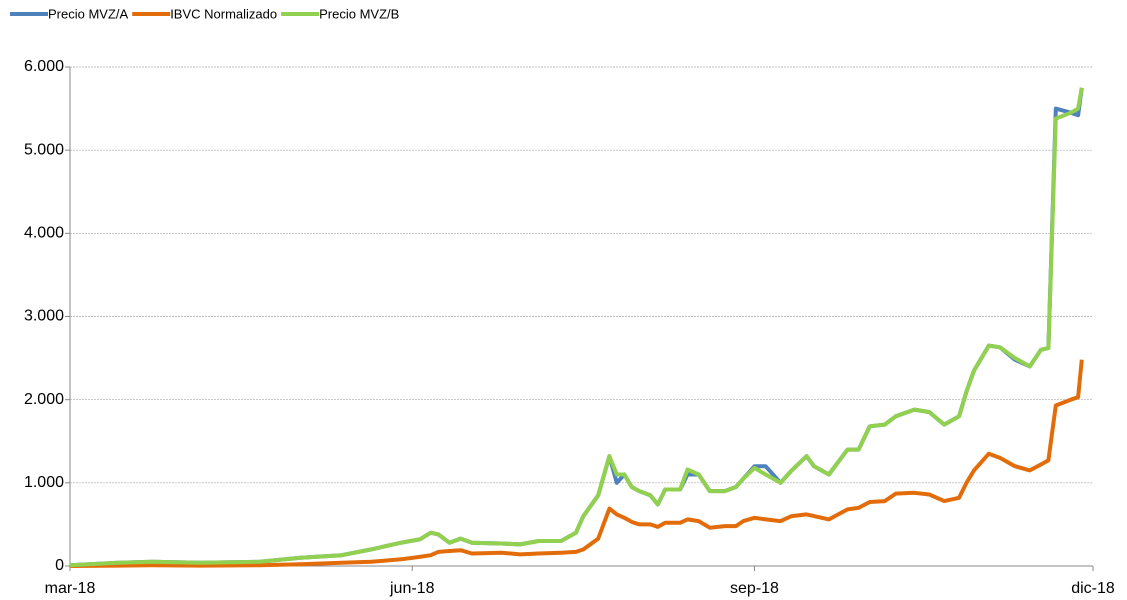  What do you see at coordinates (359, 13) in the screenshot?
I see `legend-label: Precio MVZ/B` at bounding box center [359, 13].